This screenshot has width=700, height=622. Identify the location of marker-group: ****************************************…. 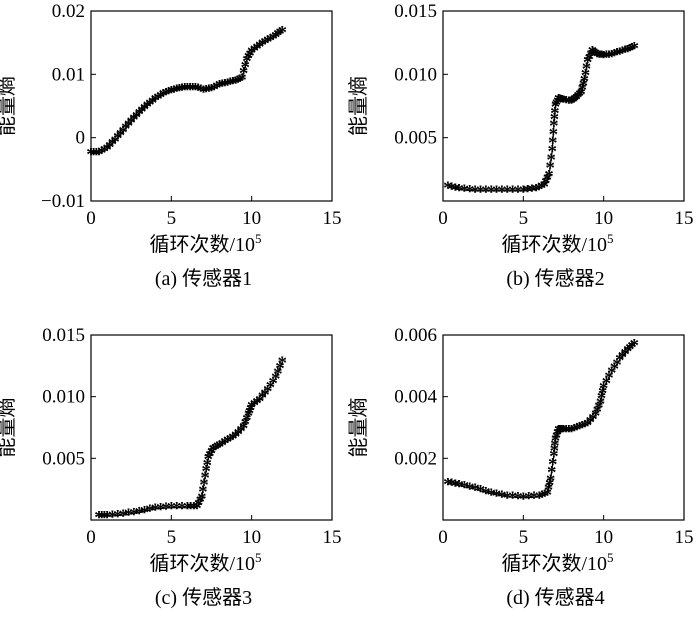
(190, 440).